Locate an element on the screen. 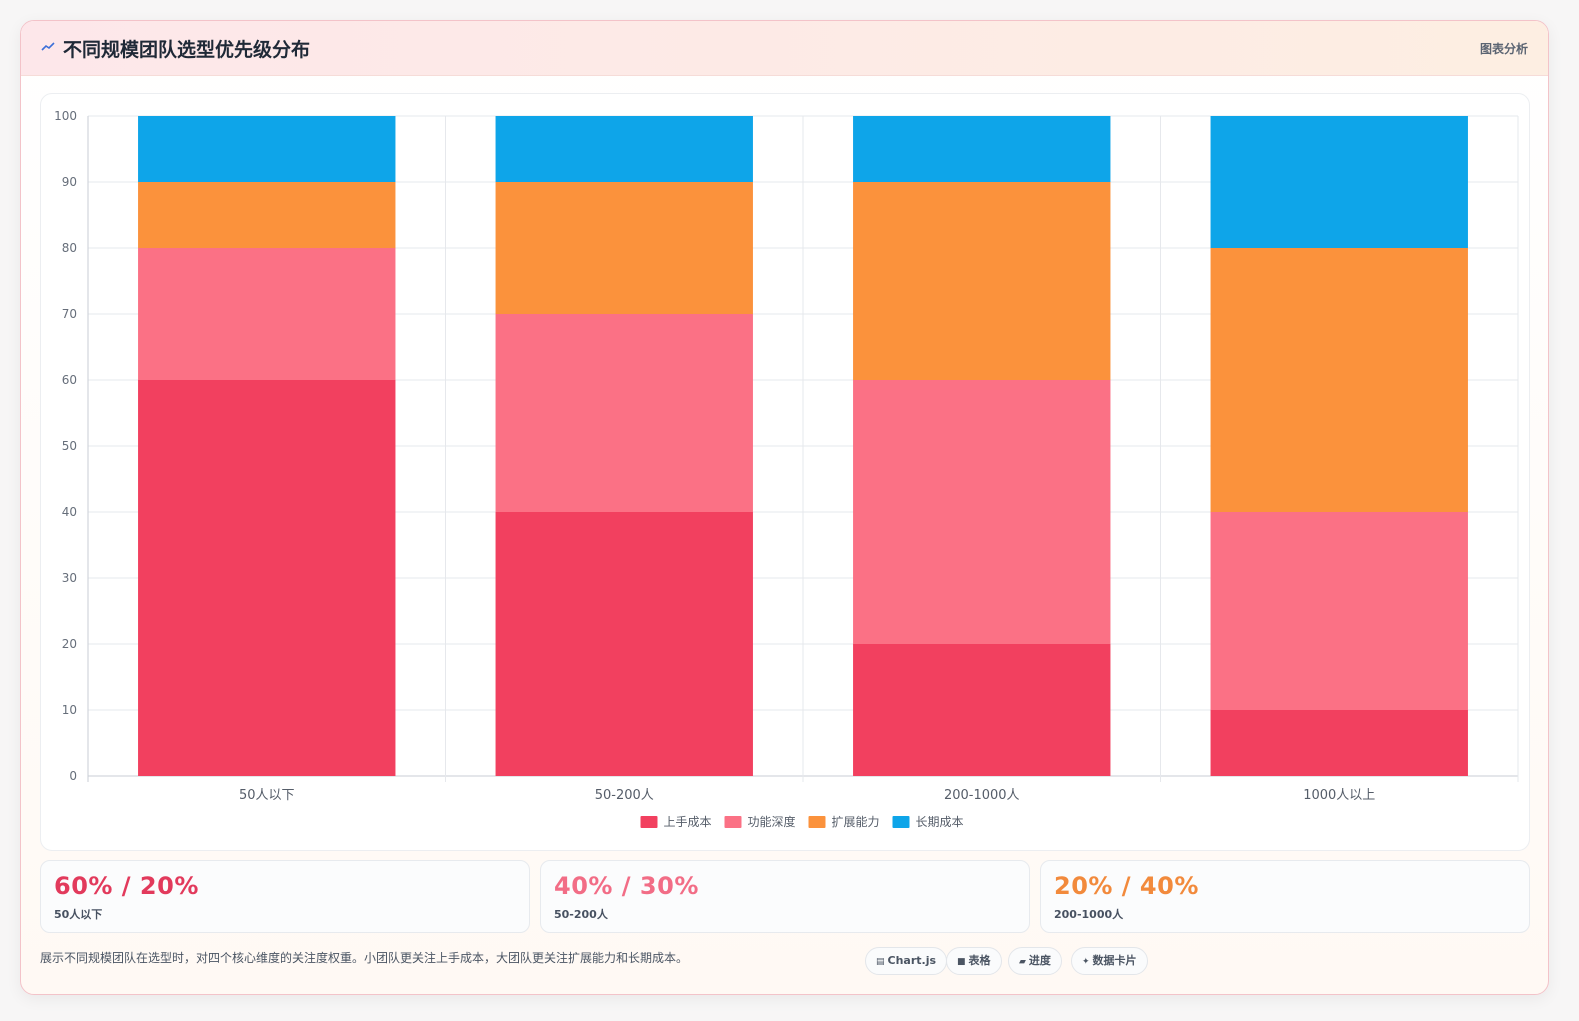 Image resolution: width=1579 pixels, height=1021 pixels. y-tick-label: 50 is located at coordinates (69, 446).